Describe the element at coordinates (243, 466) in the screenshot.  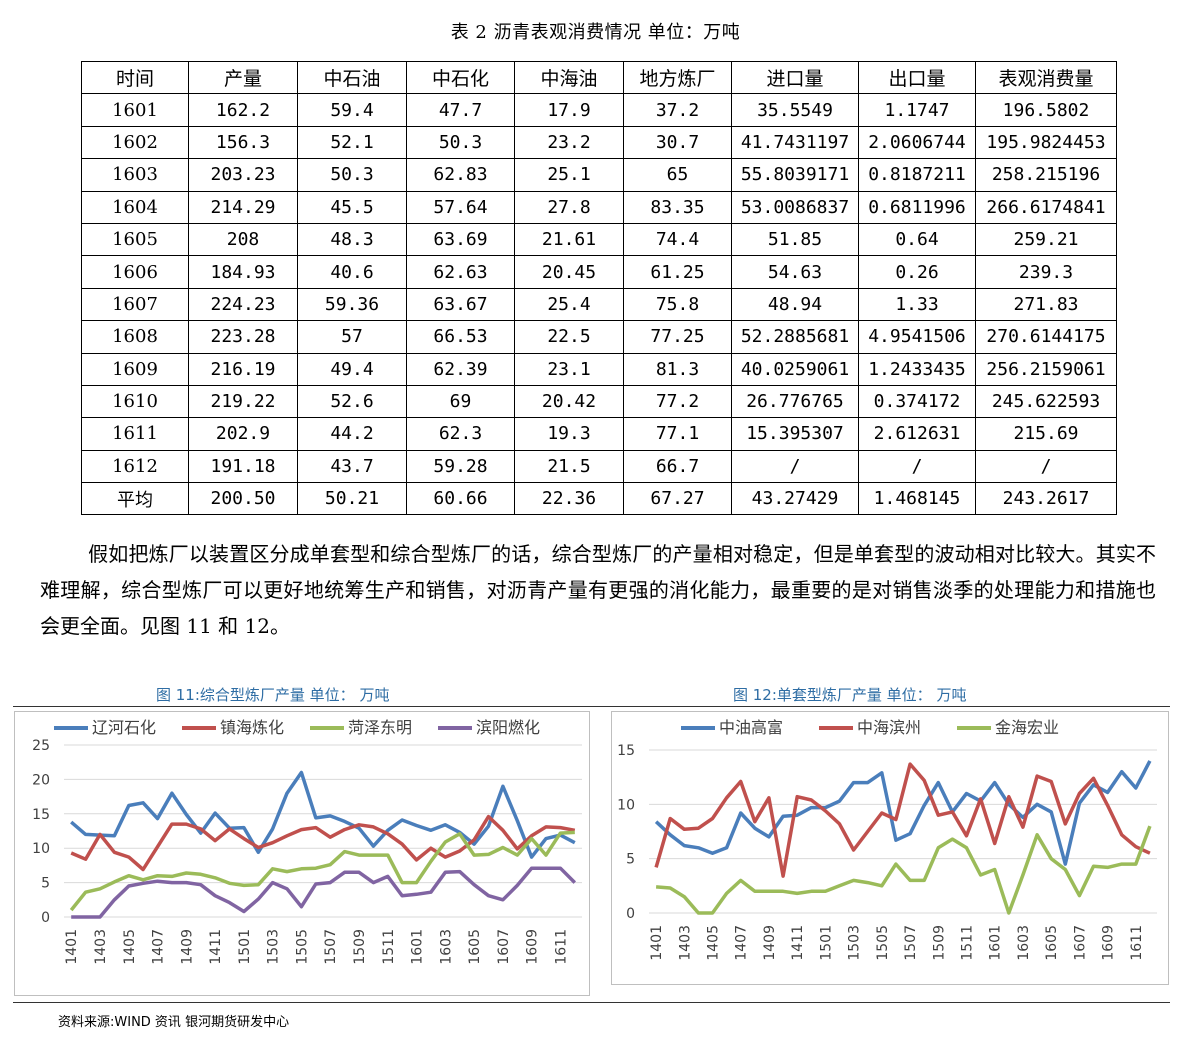
I see `table-cell: 191.18` at that location.